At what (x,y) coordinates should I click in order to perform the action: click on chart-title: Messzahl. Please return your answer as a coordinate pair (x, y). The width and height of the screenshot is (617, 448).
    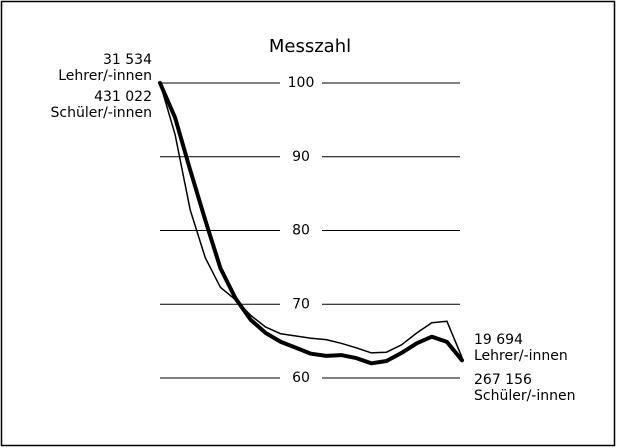
    Looking at the image, I should click on (310, 46).